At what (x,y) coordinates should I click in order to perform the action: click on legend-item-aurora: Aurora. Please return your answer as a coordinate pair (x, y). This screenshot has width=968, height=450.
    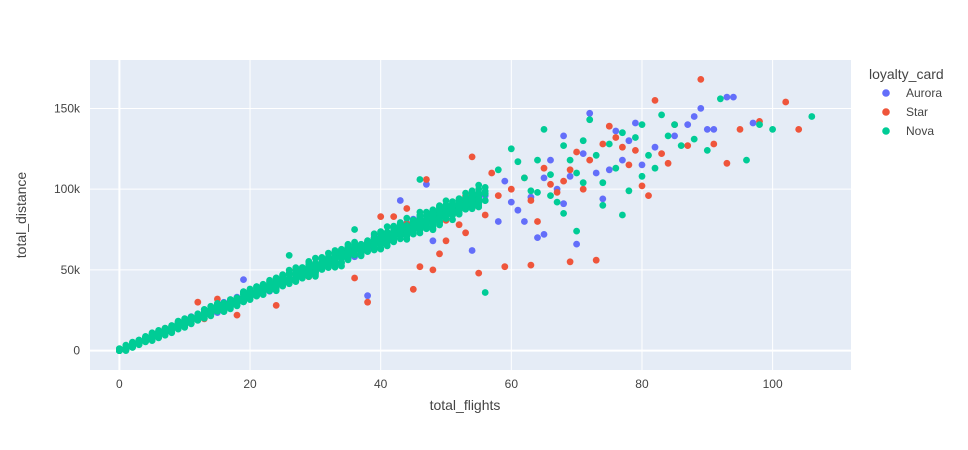
    Looking at the image, I should click on (912, 93).